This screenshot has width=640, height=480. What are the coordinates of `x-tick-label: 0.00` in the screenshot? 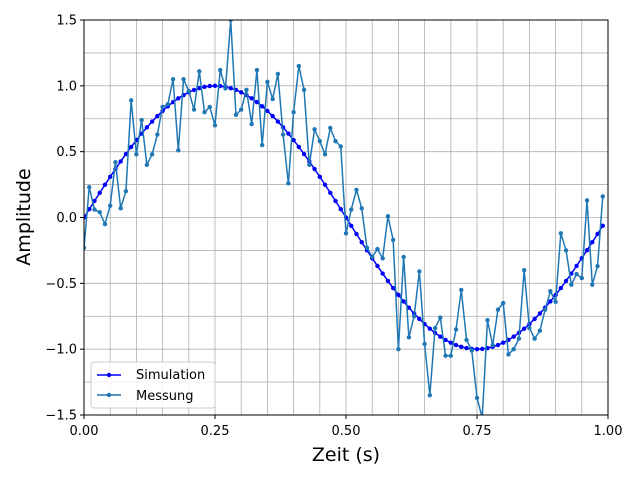 It's located at (84, 431).